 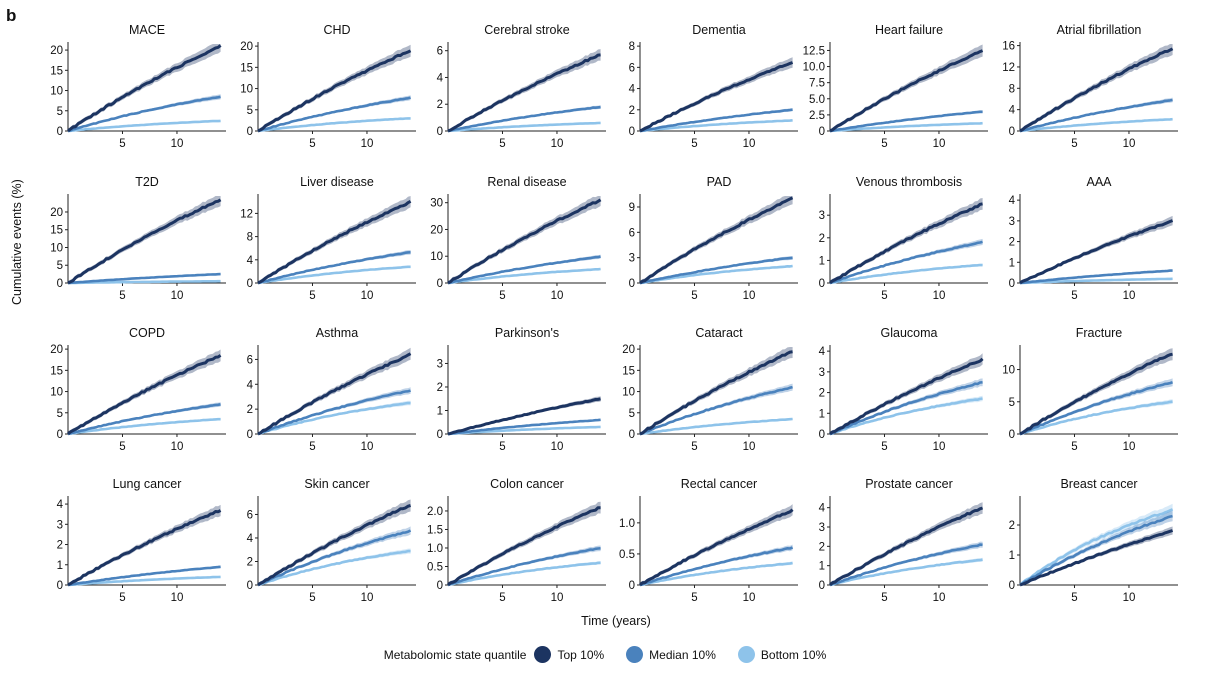 I want to click on y-tick-label: 2, so click(x=822, y=547).